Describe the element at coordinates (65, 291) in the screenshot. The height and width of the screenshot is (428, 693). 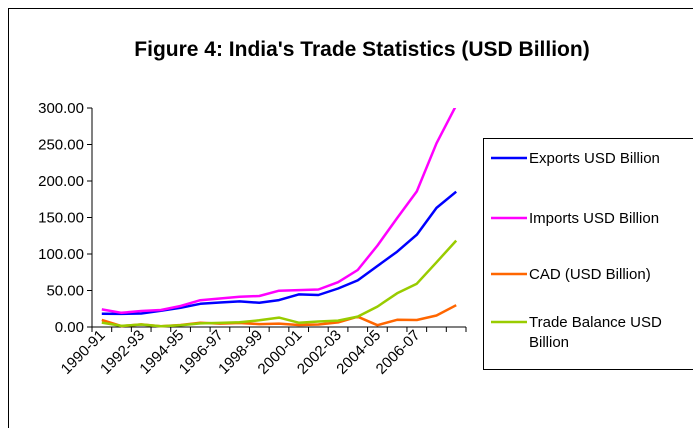
I see `y-tick-label: 50.00` at that location.